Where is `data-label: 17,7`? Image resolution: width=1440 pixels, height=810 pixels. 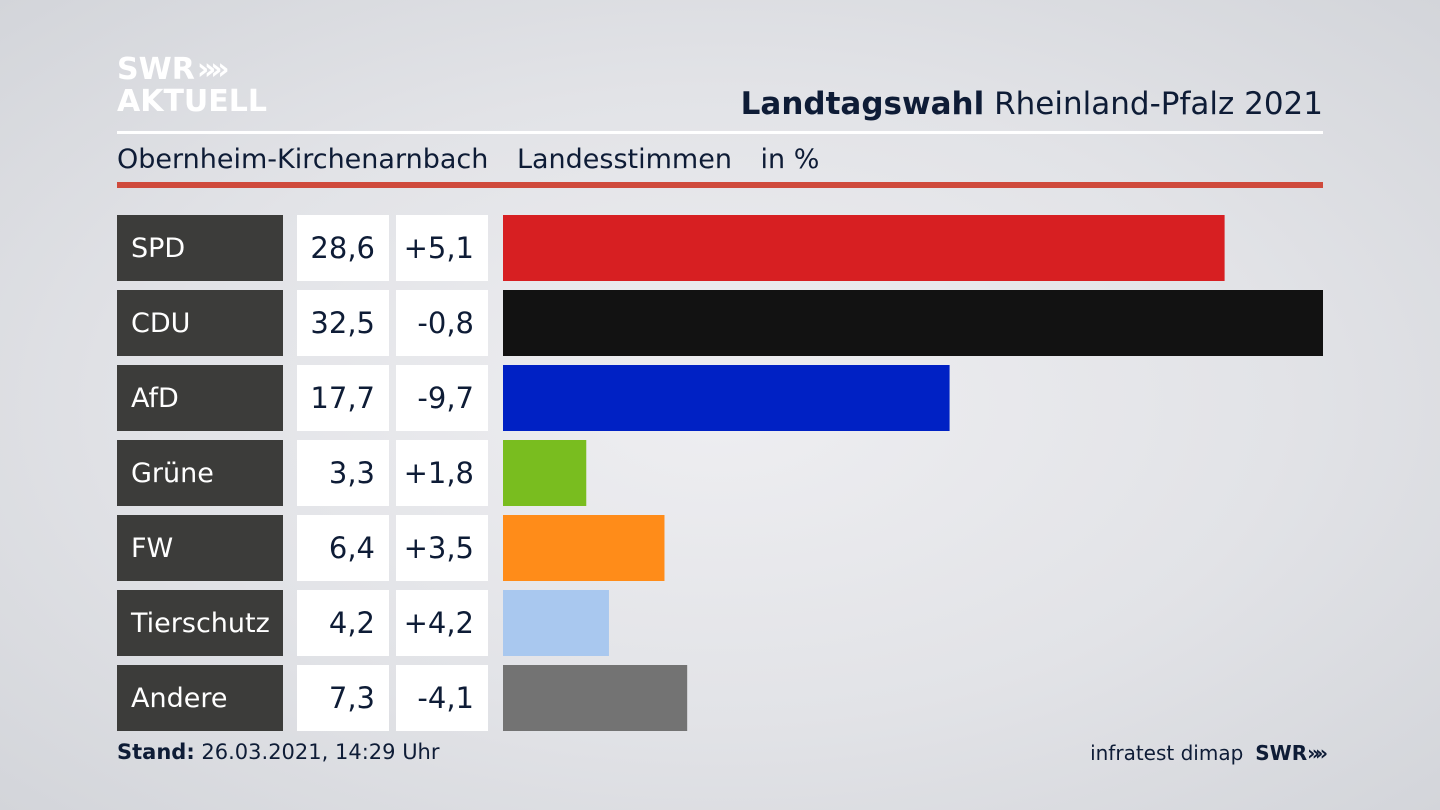 data-label: 17,7 is located at coordinates (342, 398).